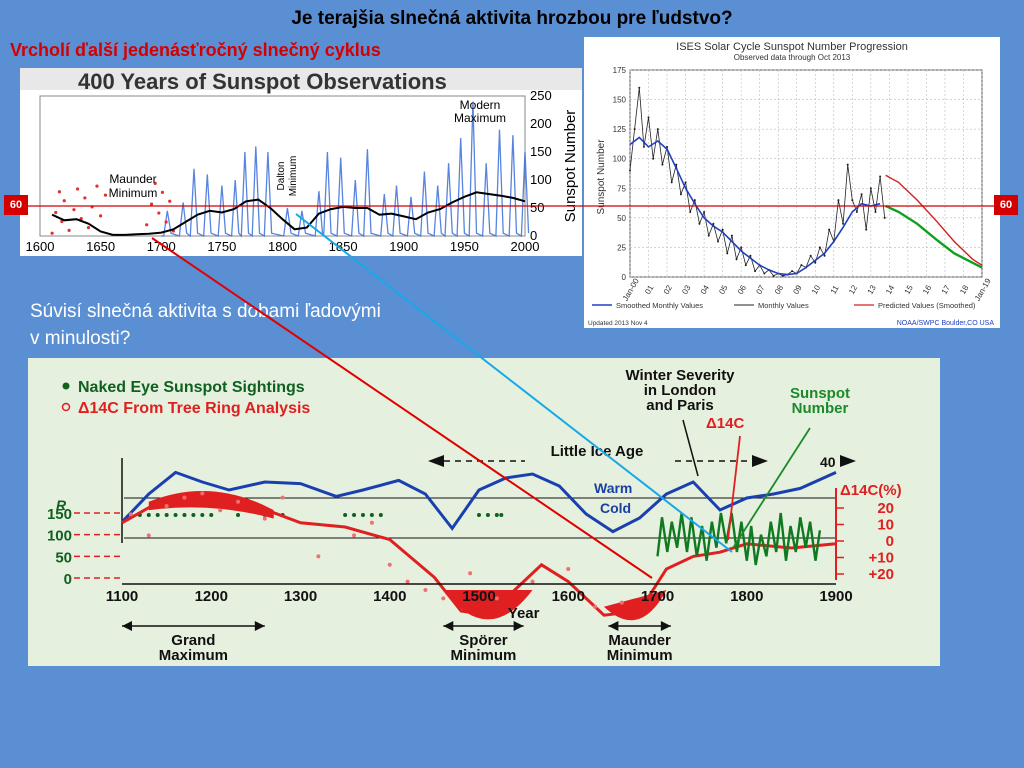 Image resolution: width=1024 pixels, height=768 pixels. Describe the element at coordinates (659, 305) in the screenshot. I see `chart2-legend-entry: Smoothed Monthly Values` at that location.